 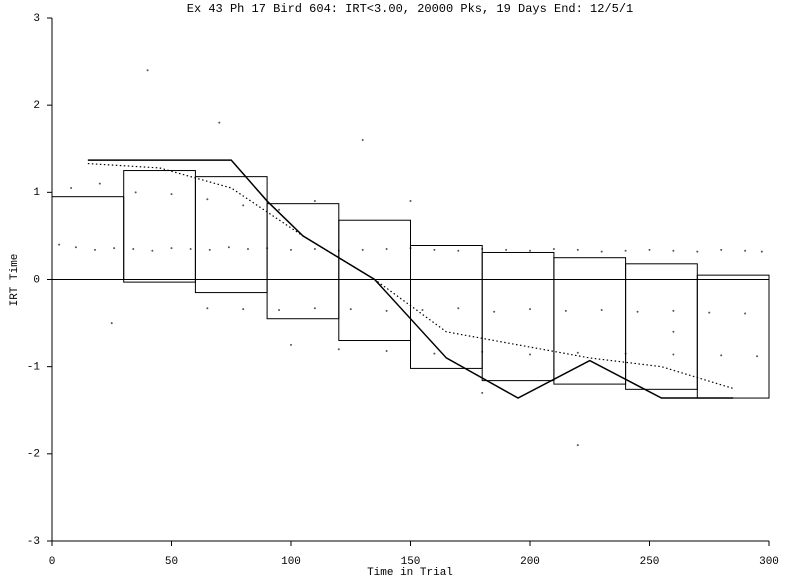 I want to click on x-tick-label: 250, so click(x=650, y=562).